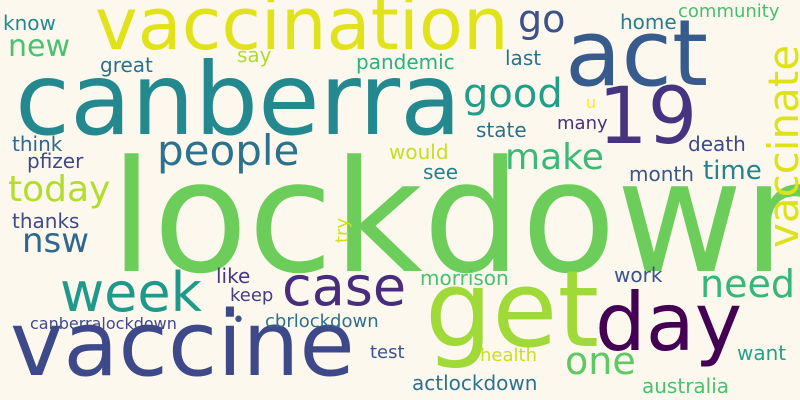 This screenshot has height=400, width=800. What do you see at coordinates (554, 157) in the screenshot?
I see `word-make: make` at bounding box center [554, 157].